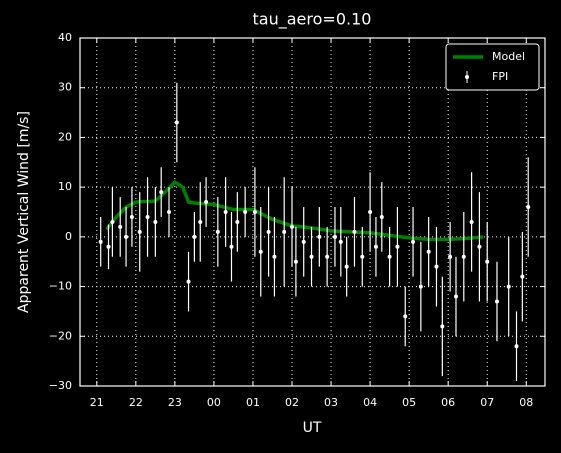  I want to click on x-tick-label: 03, so click(331, 402).